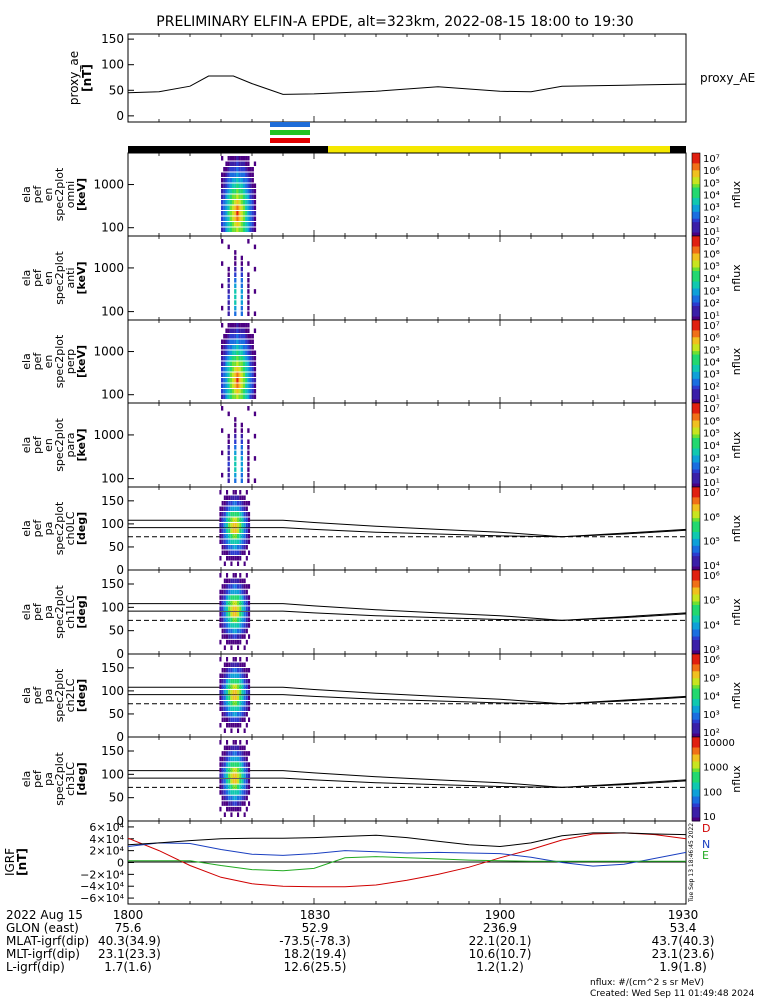 The height and width of the screenshot is (1000, 775). What do you see at coordinates (683, 967) in the screenshot?
I see `footer-value: 1.9(1.8)` at bounding box center [683, 967].